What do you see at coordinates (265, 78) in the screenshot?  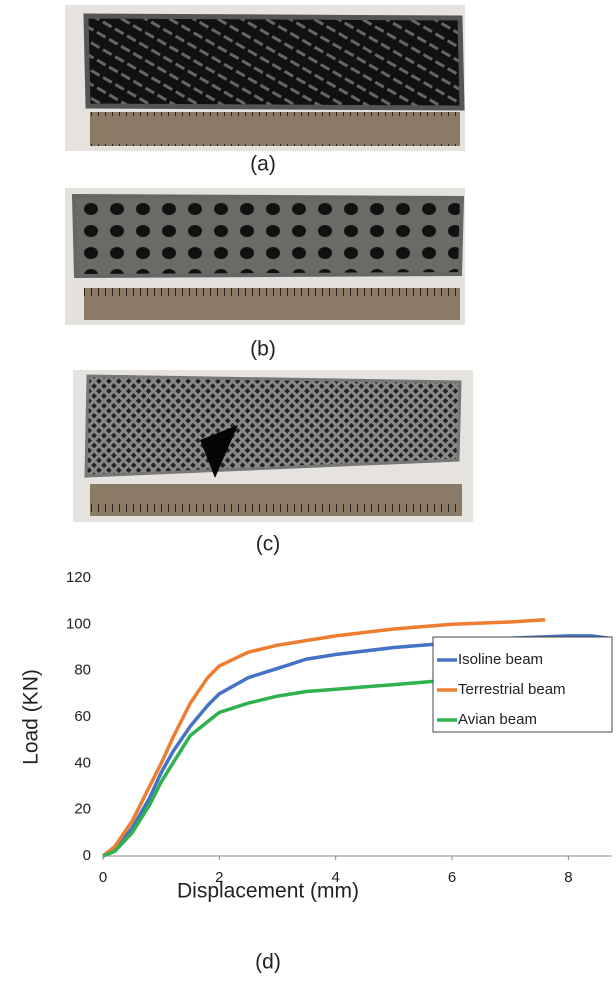 I see `photo-a` at bounding box center [265, 78].